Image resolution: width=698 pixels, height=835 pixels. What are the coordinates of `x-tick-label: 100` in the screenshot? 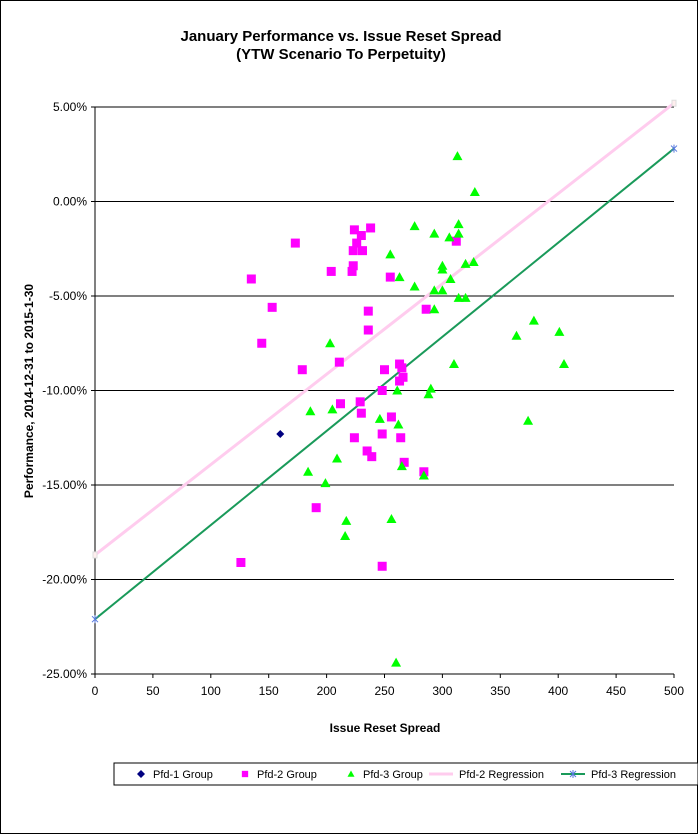 It's located at (211, 691).